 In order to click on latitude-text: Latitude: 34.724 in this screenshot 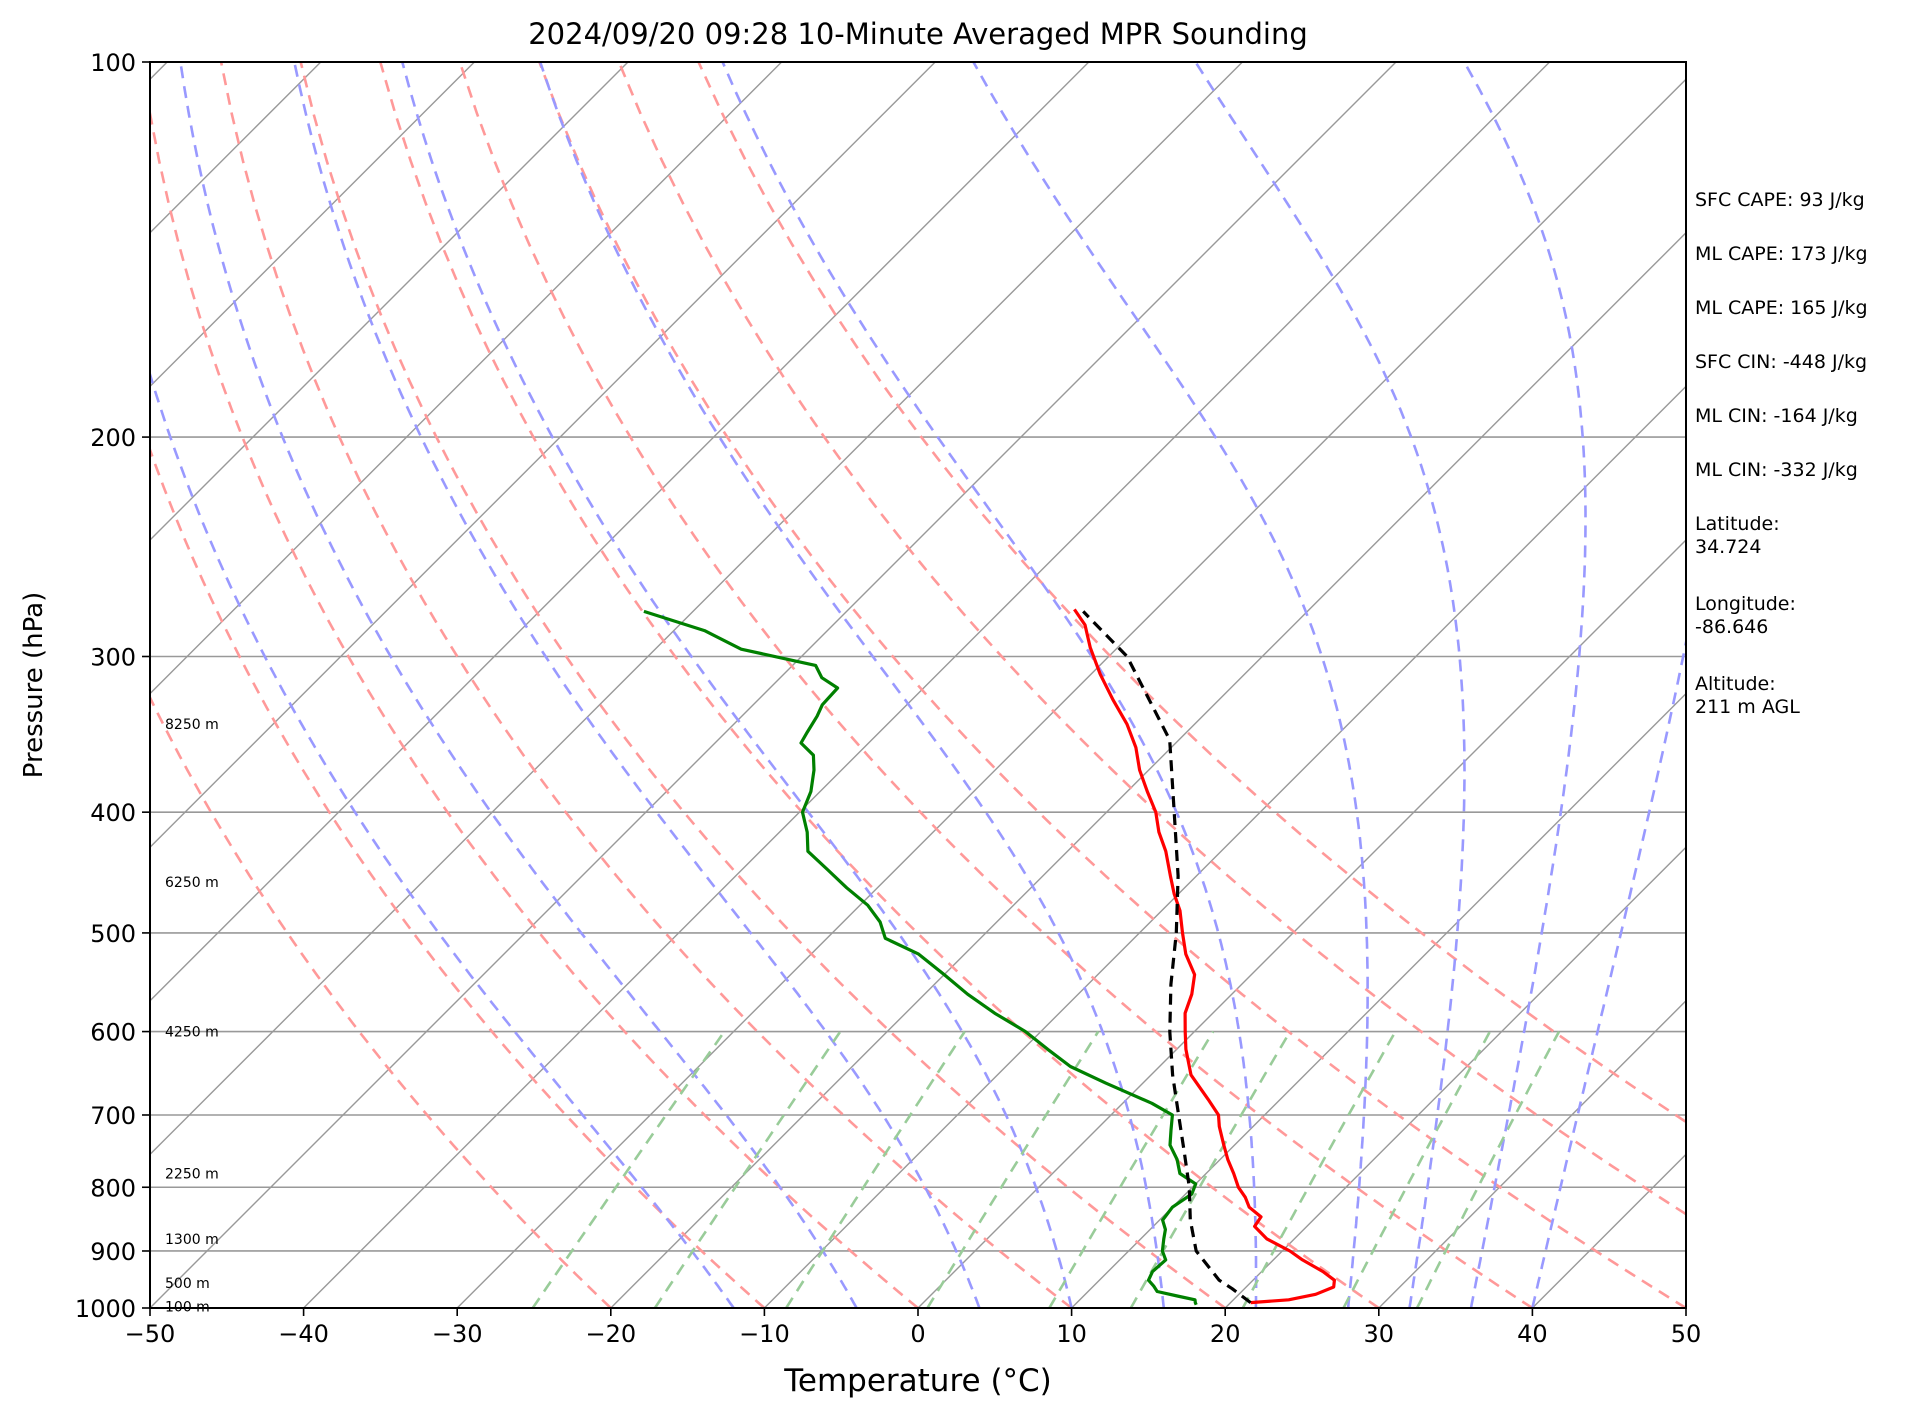, I will do `click(1737, 535)`.